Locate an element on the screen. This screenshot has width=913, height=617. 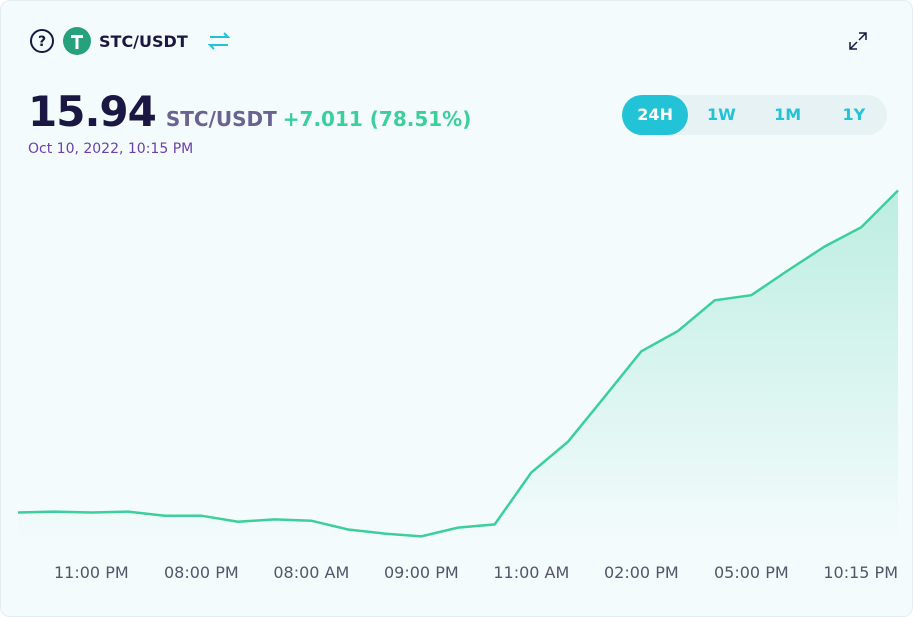
range-button: 24H is located at coordinates (655, 115).